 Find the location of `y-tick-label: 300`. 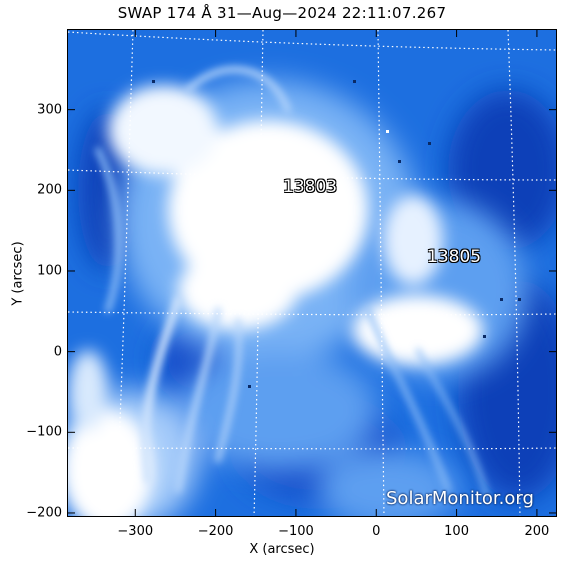

y-tick-label: 300 is located at coordinates (49, 110).